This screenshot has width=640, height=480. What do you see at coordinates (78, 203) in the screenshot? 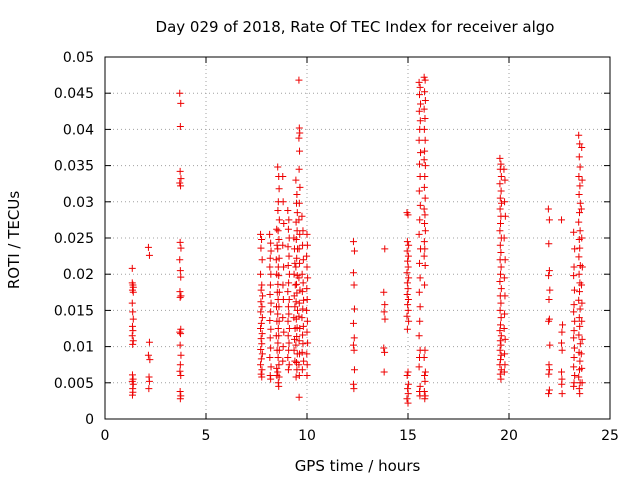
I see `y-tick-label: 0.03` at bounding box center [78, 203].